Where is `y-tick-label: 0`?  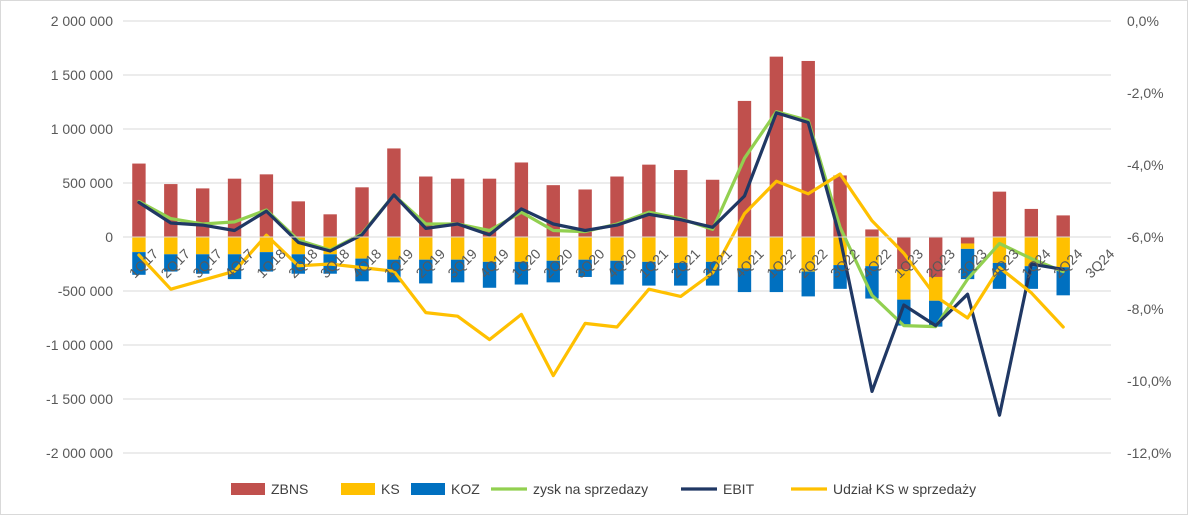
y-tick-label: 0 is located at coordinates (109, 237).